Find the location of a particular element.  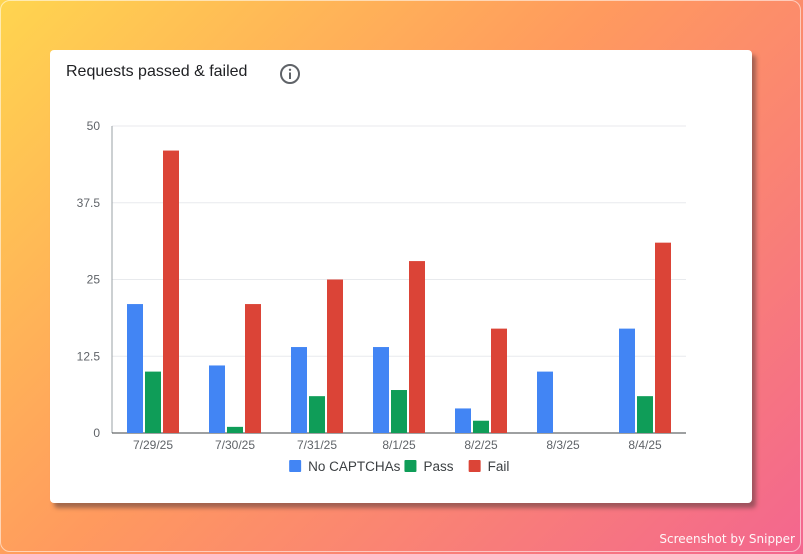

x-tick-label: 7/31/25 is located at coordinates (317, 445).